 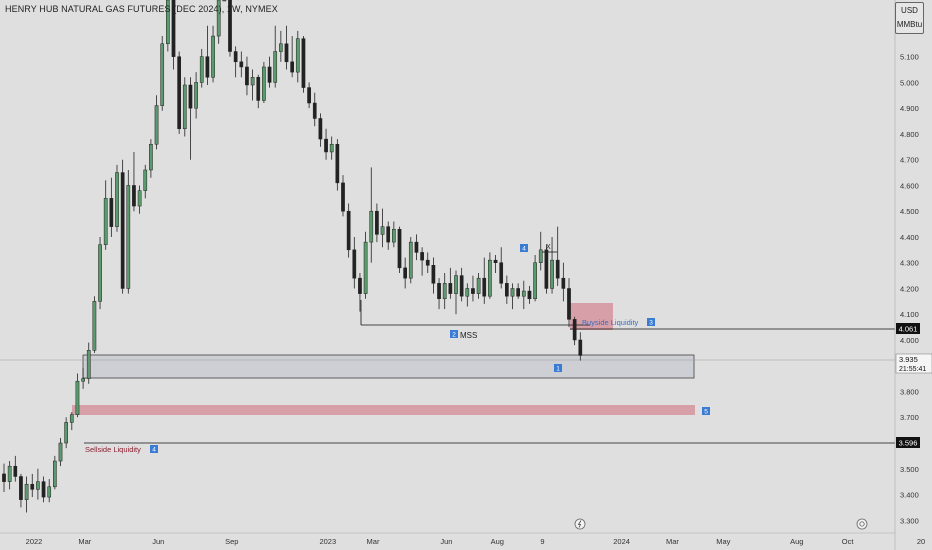 What do you see at coordinates (651, 322) in the screenshot?
I see `marker-3: 3` at bounding box center [651, 322].